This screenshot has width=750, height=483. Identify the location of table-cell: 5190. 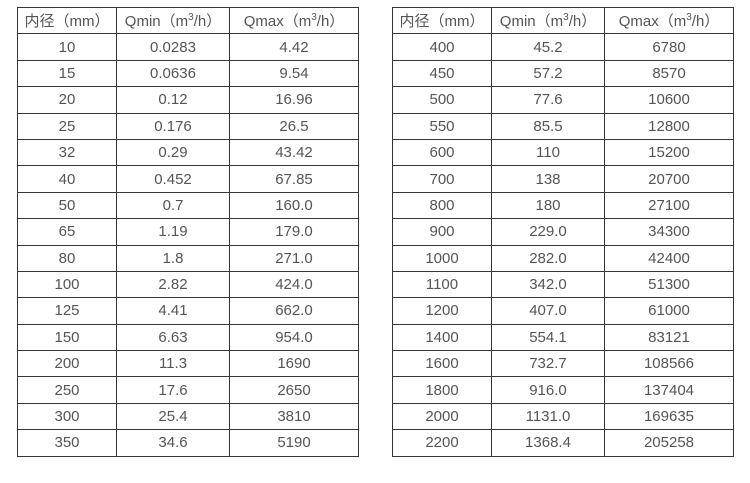
(294, 443).